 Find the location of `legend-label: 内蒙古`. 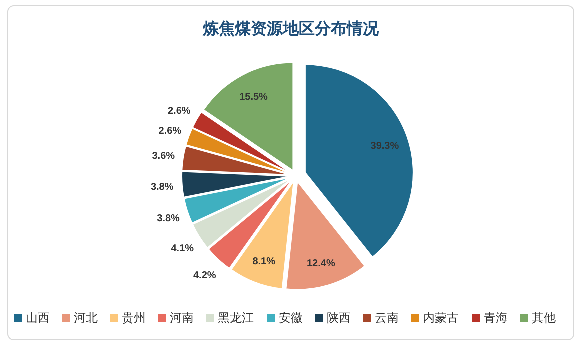

legend-label: 内蒙古 is located at coordinates (441, 318).